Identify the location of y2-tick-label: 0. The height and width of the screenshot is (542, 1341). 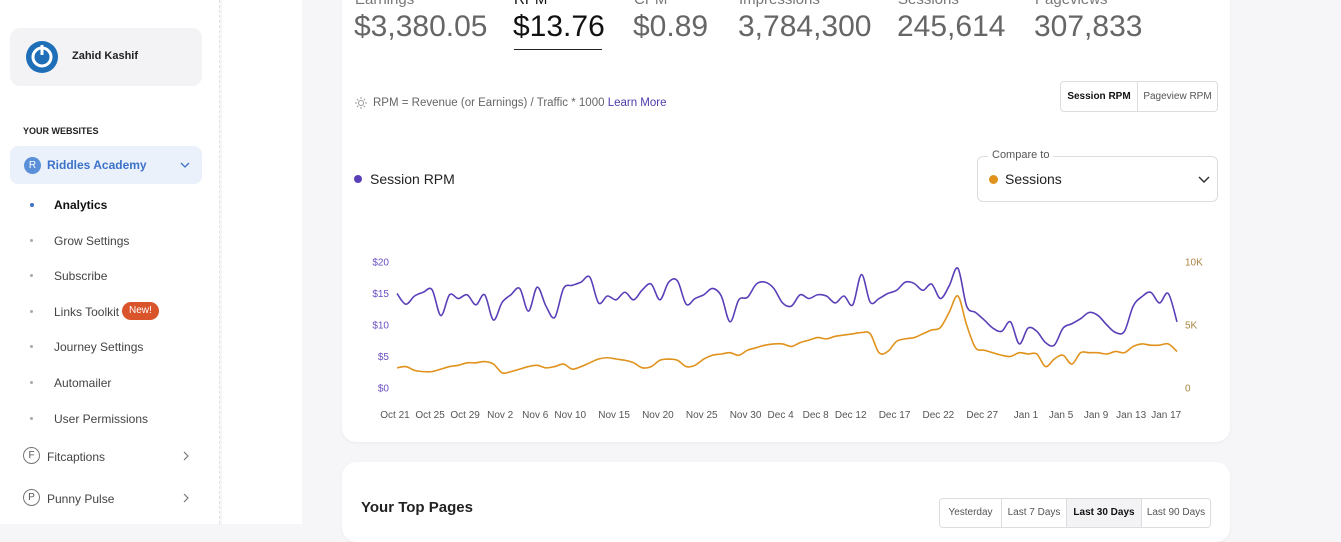
(1188, 389).